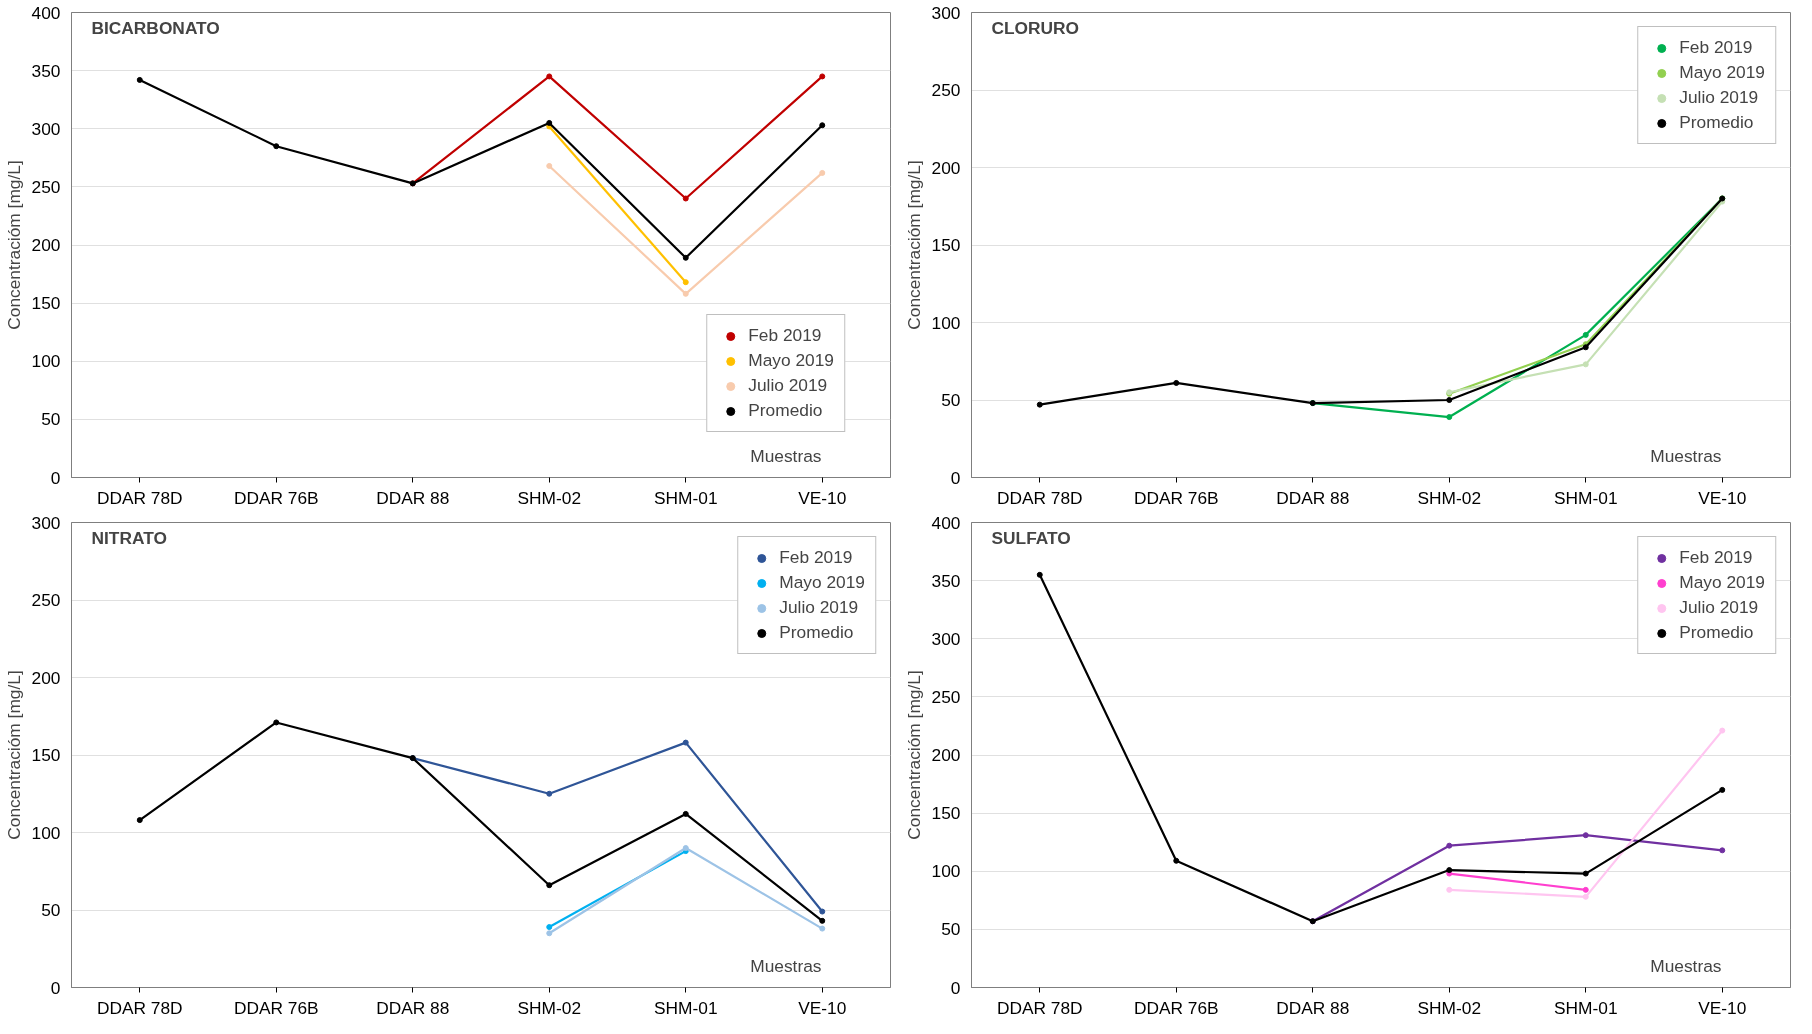 This screenshot has height=1034, width=1812. What do you see at coordinates (1035, 27) in the screenshot?
I see `chart-title: CLORURO` at bounding box center [1035, 27].